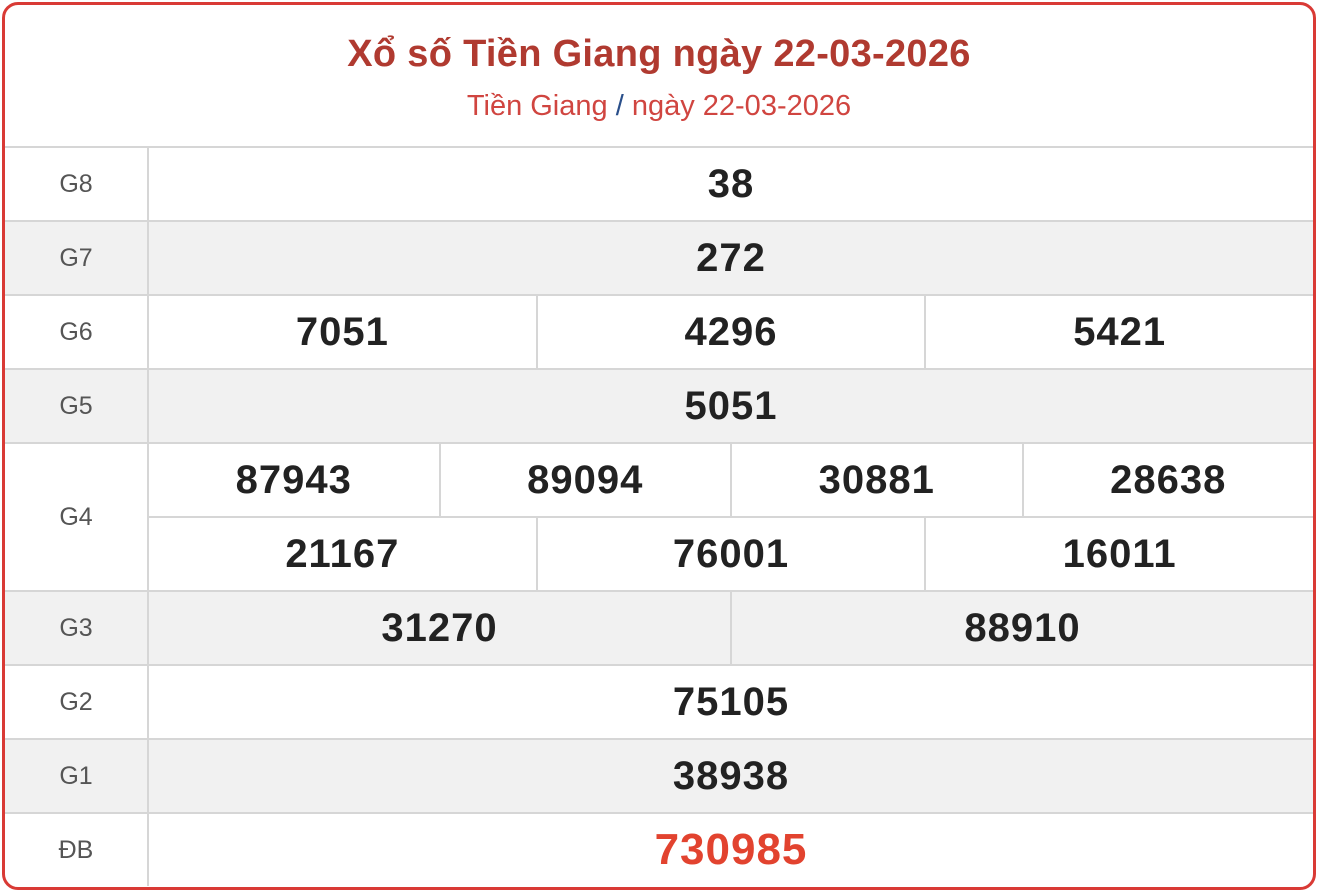 The height and width of the screenshot is (892, 1318). I want to click on prize-number: 16011, so click(1118, 554).